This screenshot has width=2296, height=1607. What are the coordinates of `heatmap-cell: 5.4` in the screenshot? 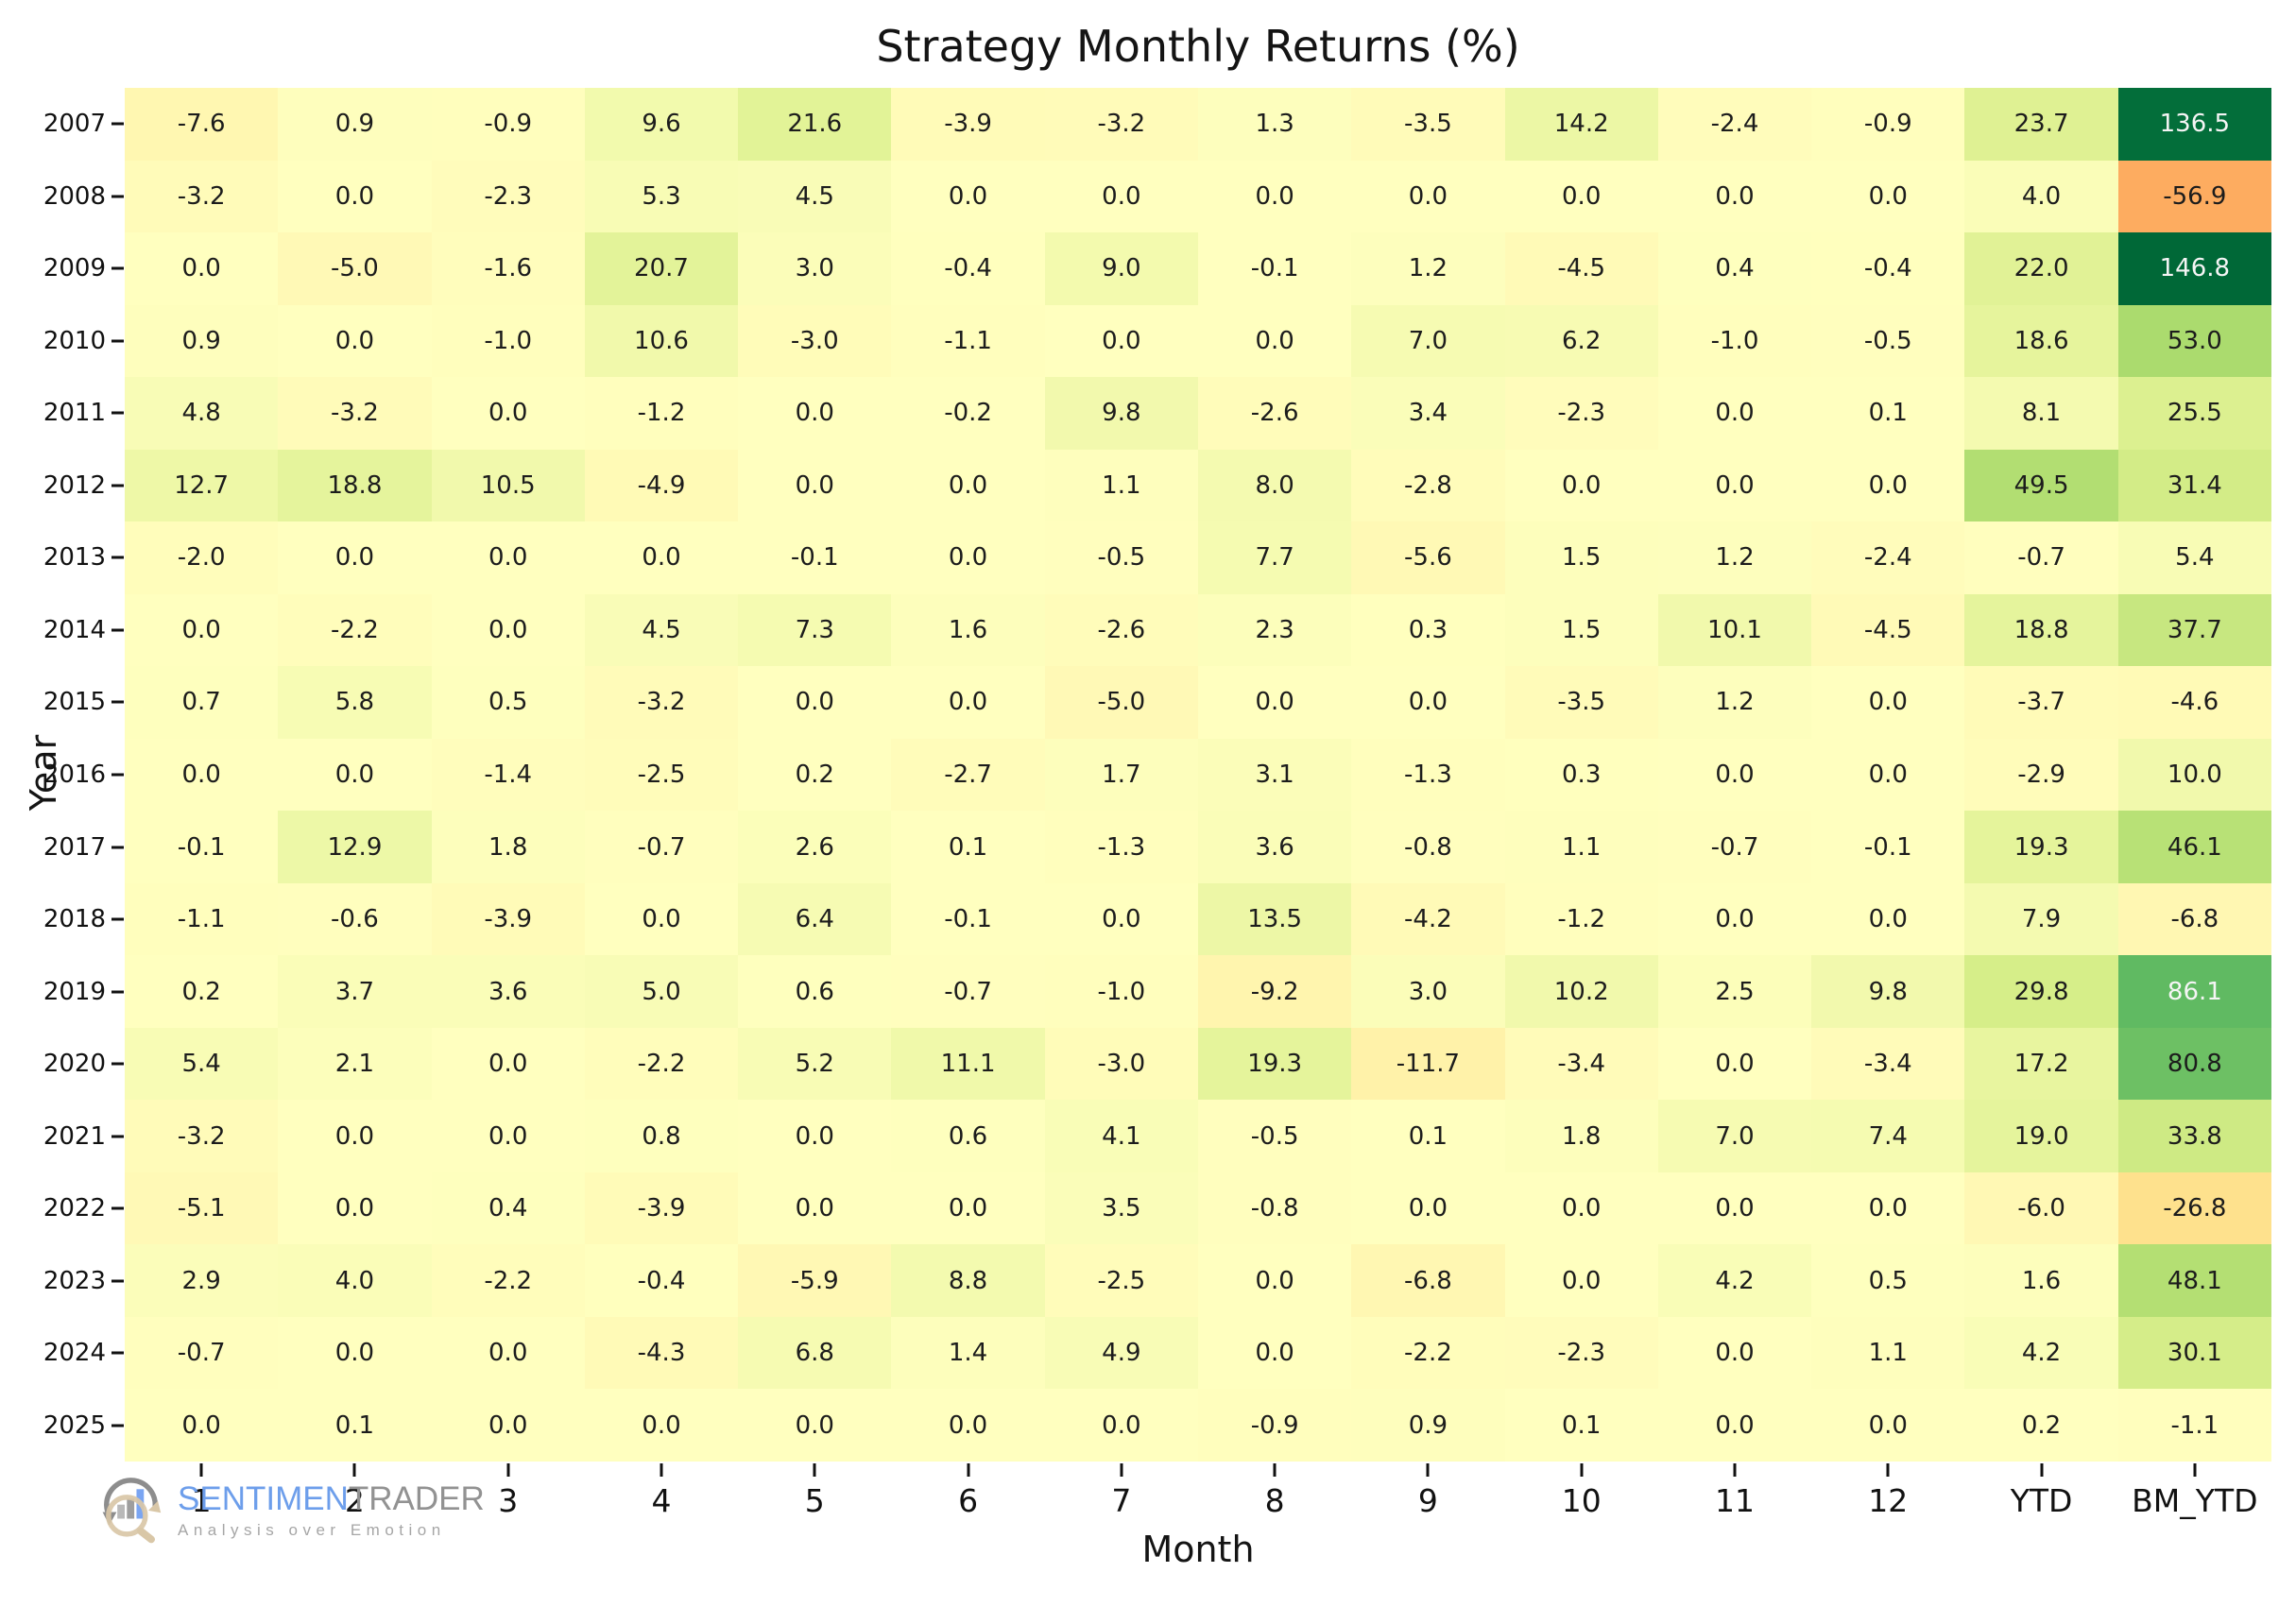 It's located at (2194, 557).